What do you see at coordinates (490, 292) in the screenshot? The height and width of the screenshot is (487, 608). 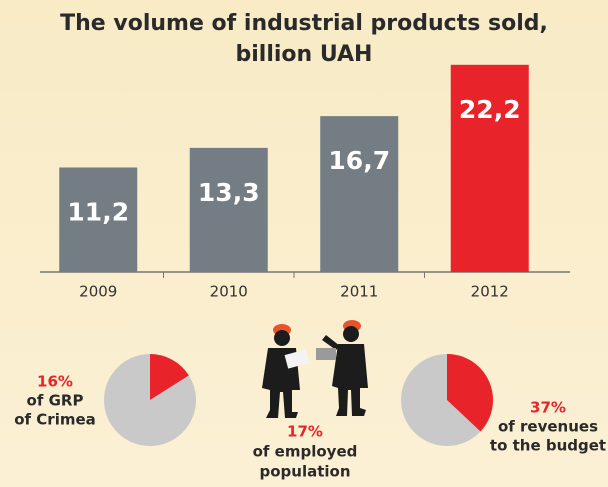 I see `x-tick-label: 2012` at bounding box center [490, 292].